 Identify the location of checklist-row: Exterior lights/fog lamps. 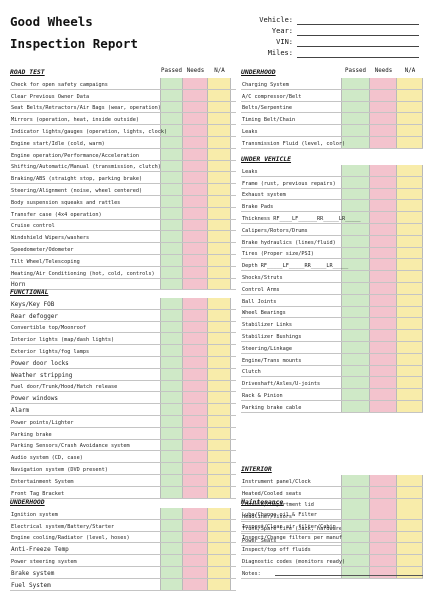
(123, 351).